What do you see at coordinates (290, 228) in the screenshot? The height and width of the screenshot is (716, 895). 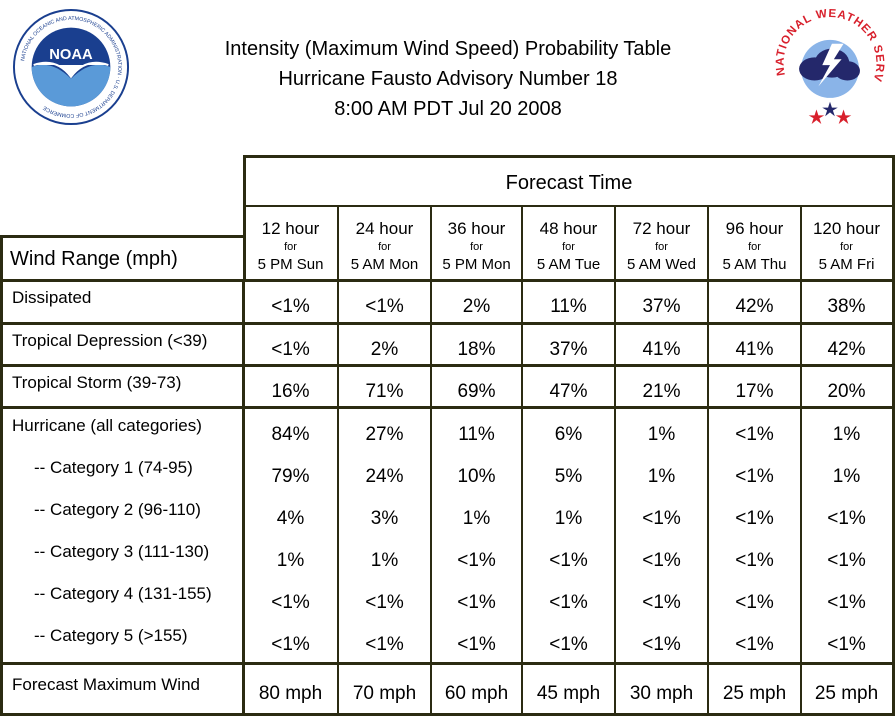 I see `column-hours-0: 12 hour` at bounding box center [290, 228].